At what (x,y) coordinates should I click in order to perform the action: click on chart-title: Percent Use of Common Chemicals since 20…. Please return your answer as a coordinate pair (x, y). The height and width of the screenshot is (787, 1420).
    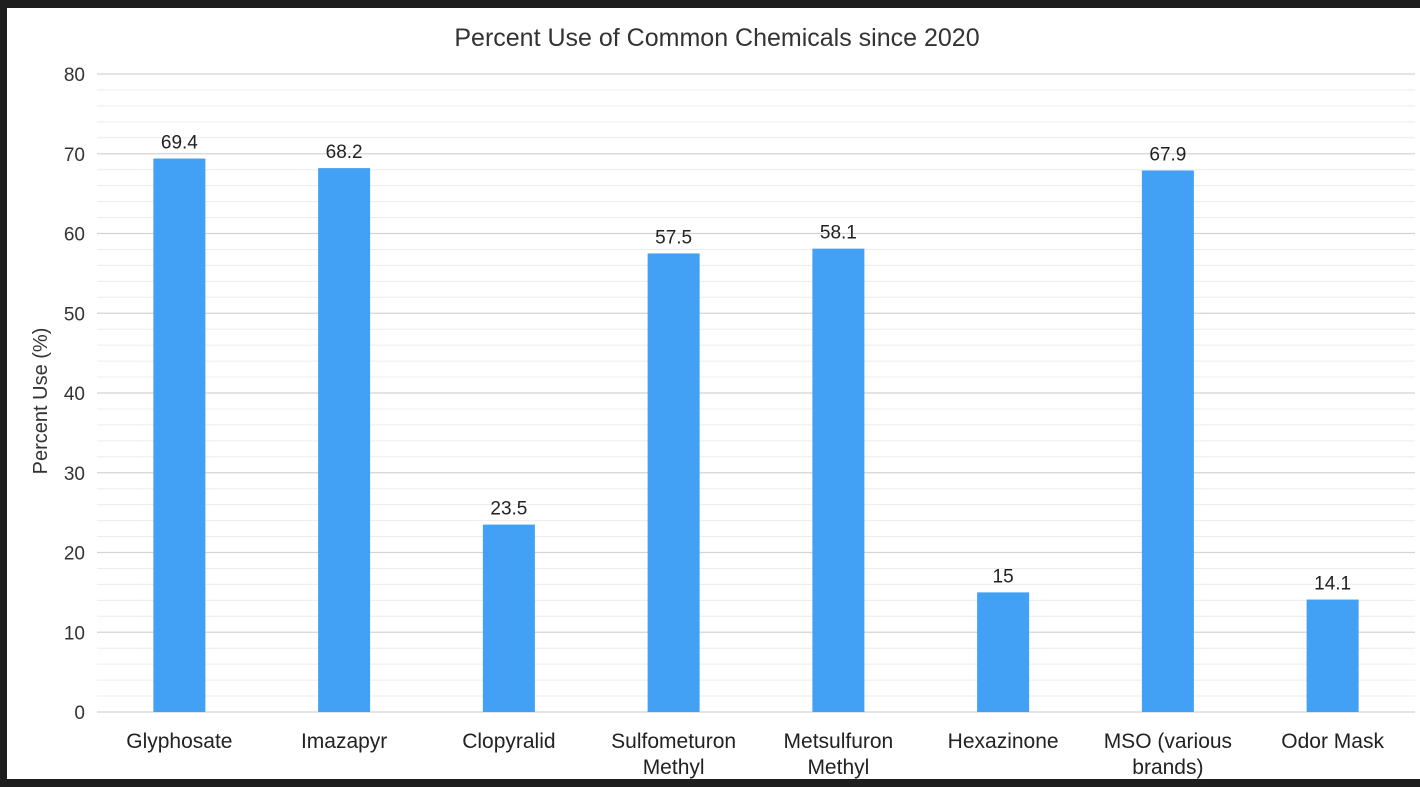
    Looking at the image, I should click on (716, 38).